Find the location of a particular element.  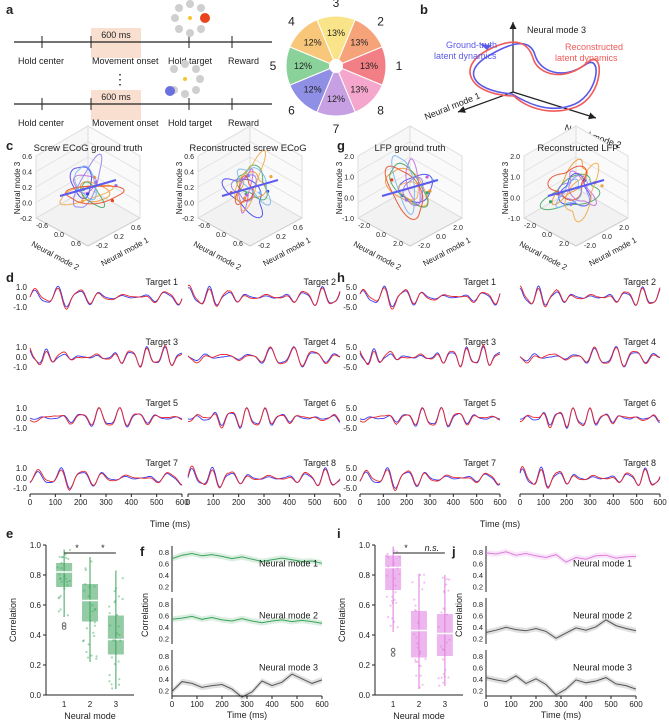

x-tick-label: -0.6 is located at coordinates (42, 226).